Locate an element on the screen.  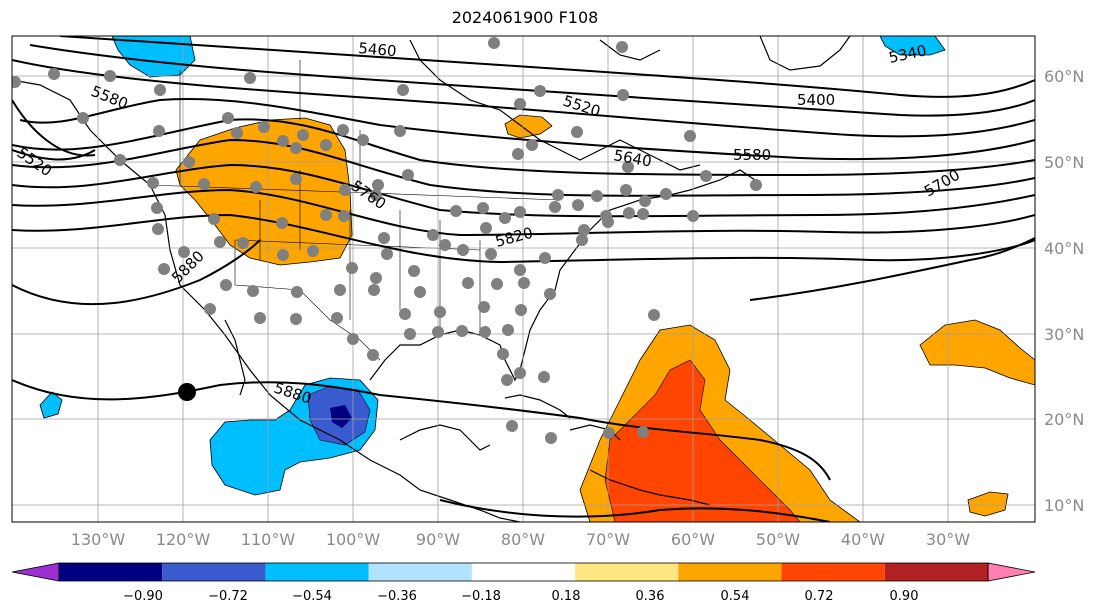
colorbar-extend-high is located at coordinates (1011, 572).